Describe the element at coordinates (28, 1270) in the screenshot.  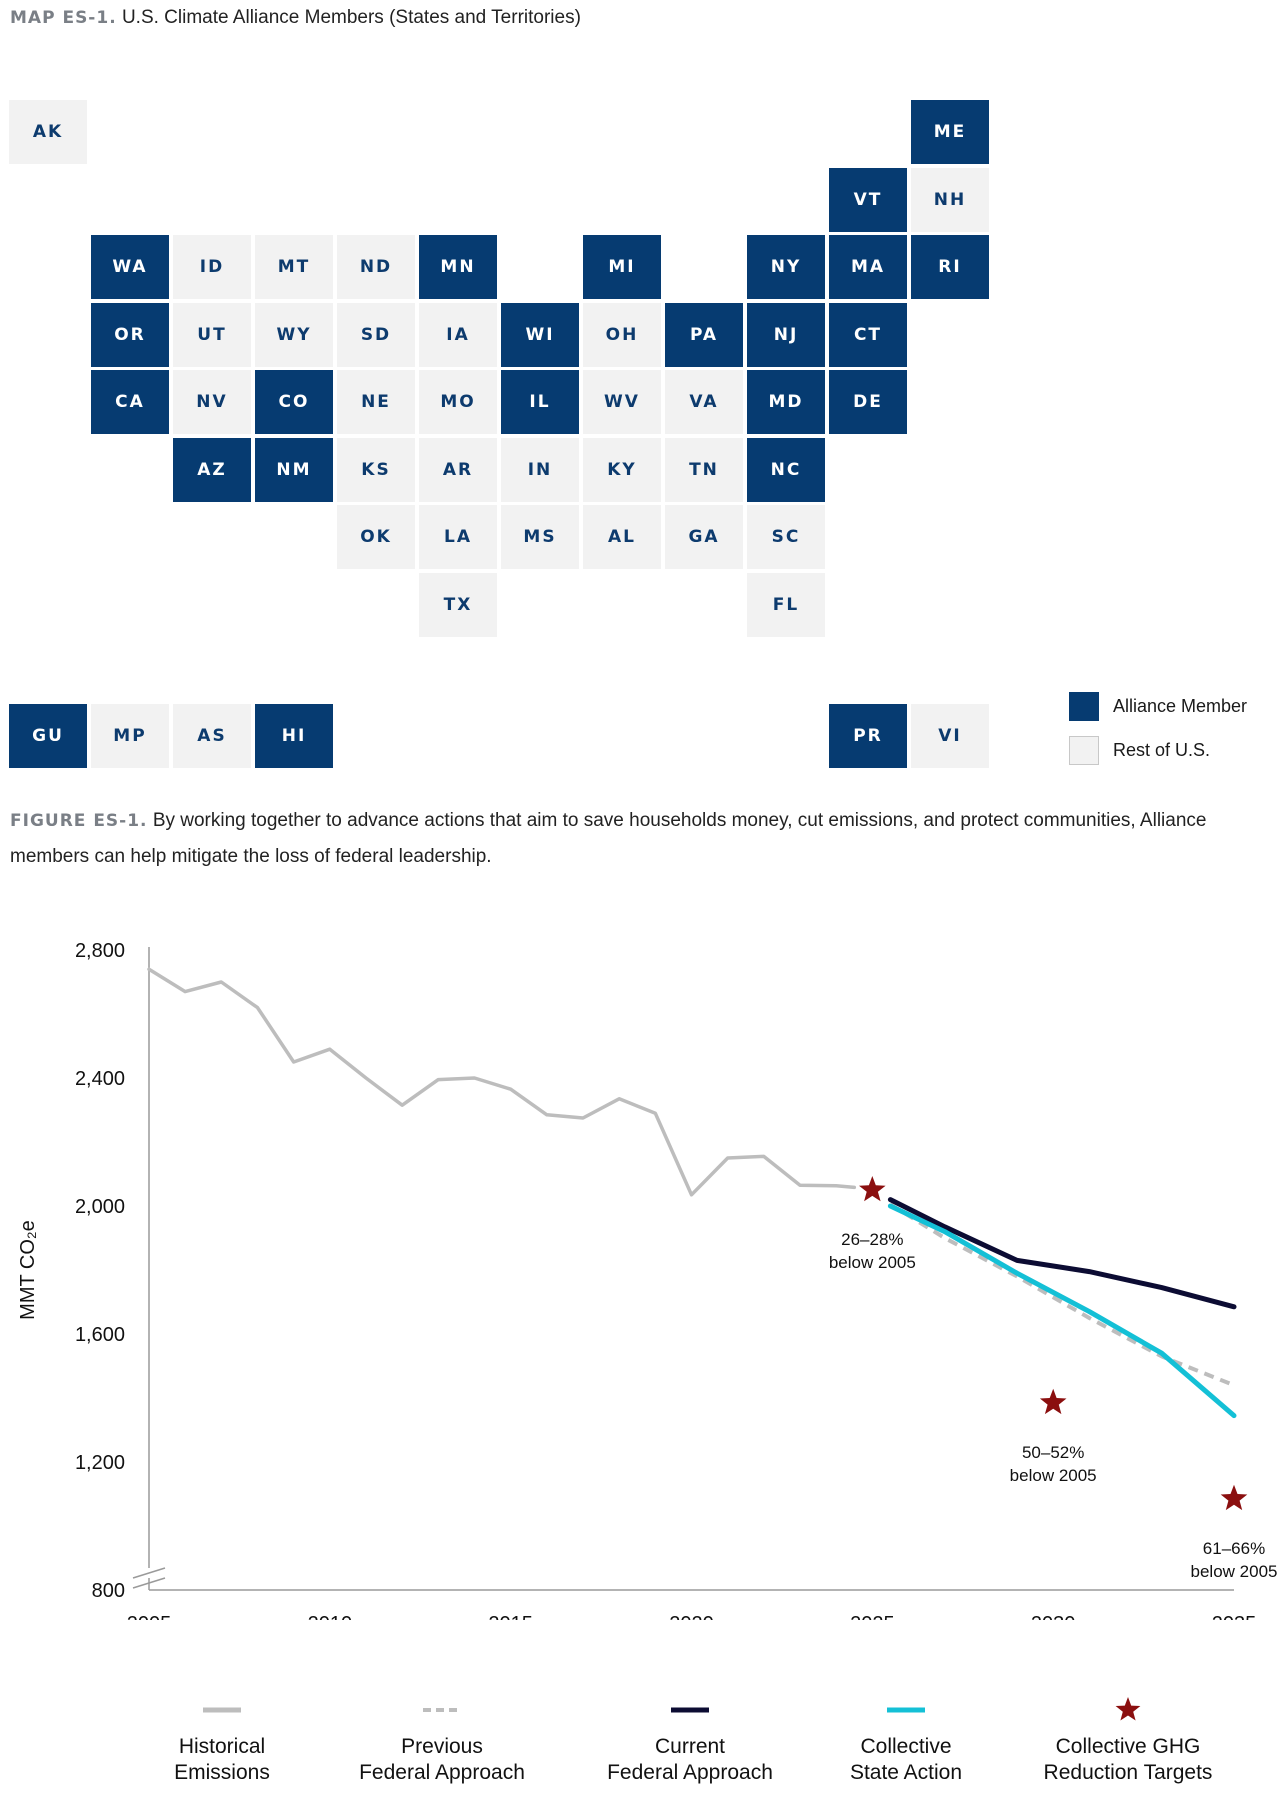
I see `y-axis-label: MMT CO₂e` at that location.